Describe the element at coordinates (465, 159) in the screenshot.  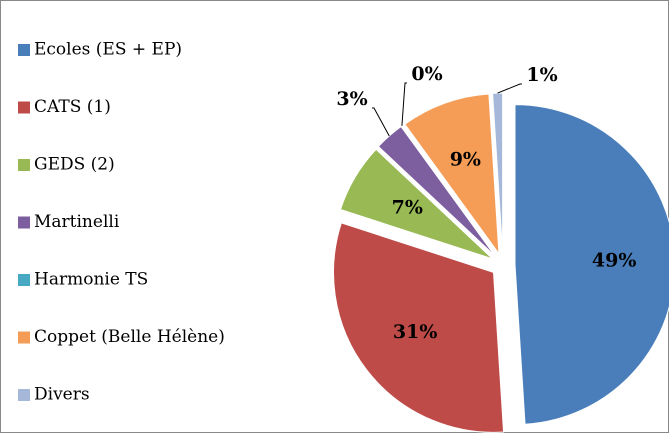
I see `data-label: 9%` at that location.